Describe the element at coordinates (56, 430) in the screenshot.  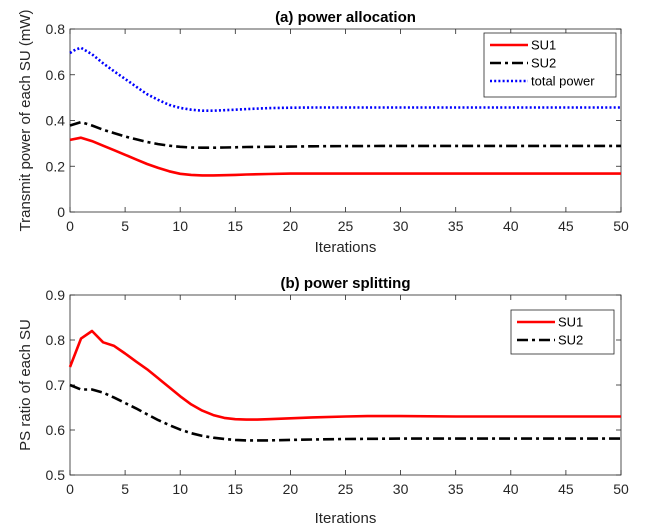
I see `chart-b-y-tick-label: 0.6` at that location.